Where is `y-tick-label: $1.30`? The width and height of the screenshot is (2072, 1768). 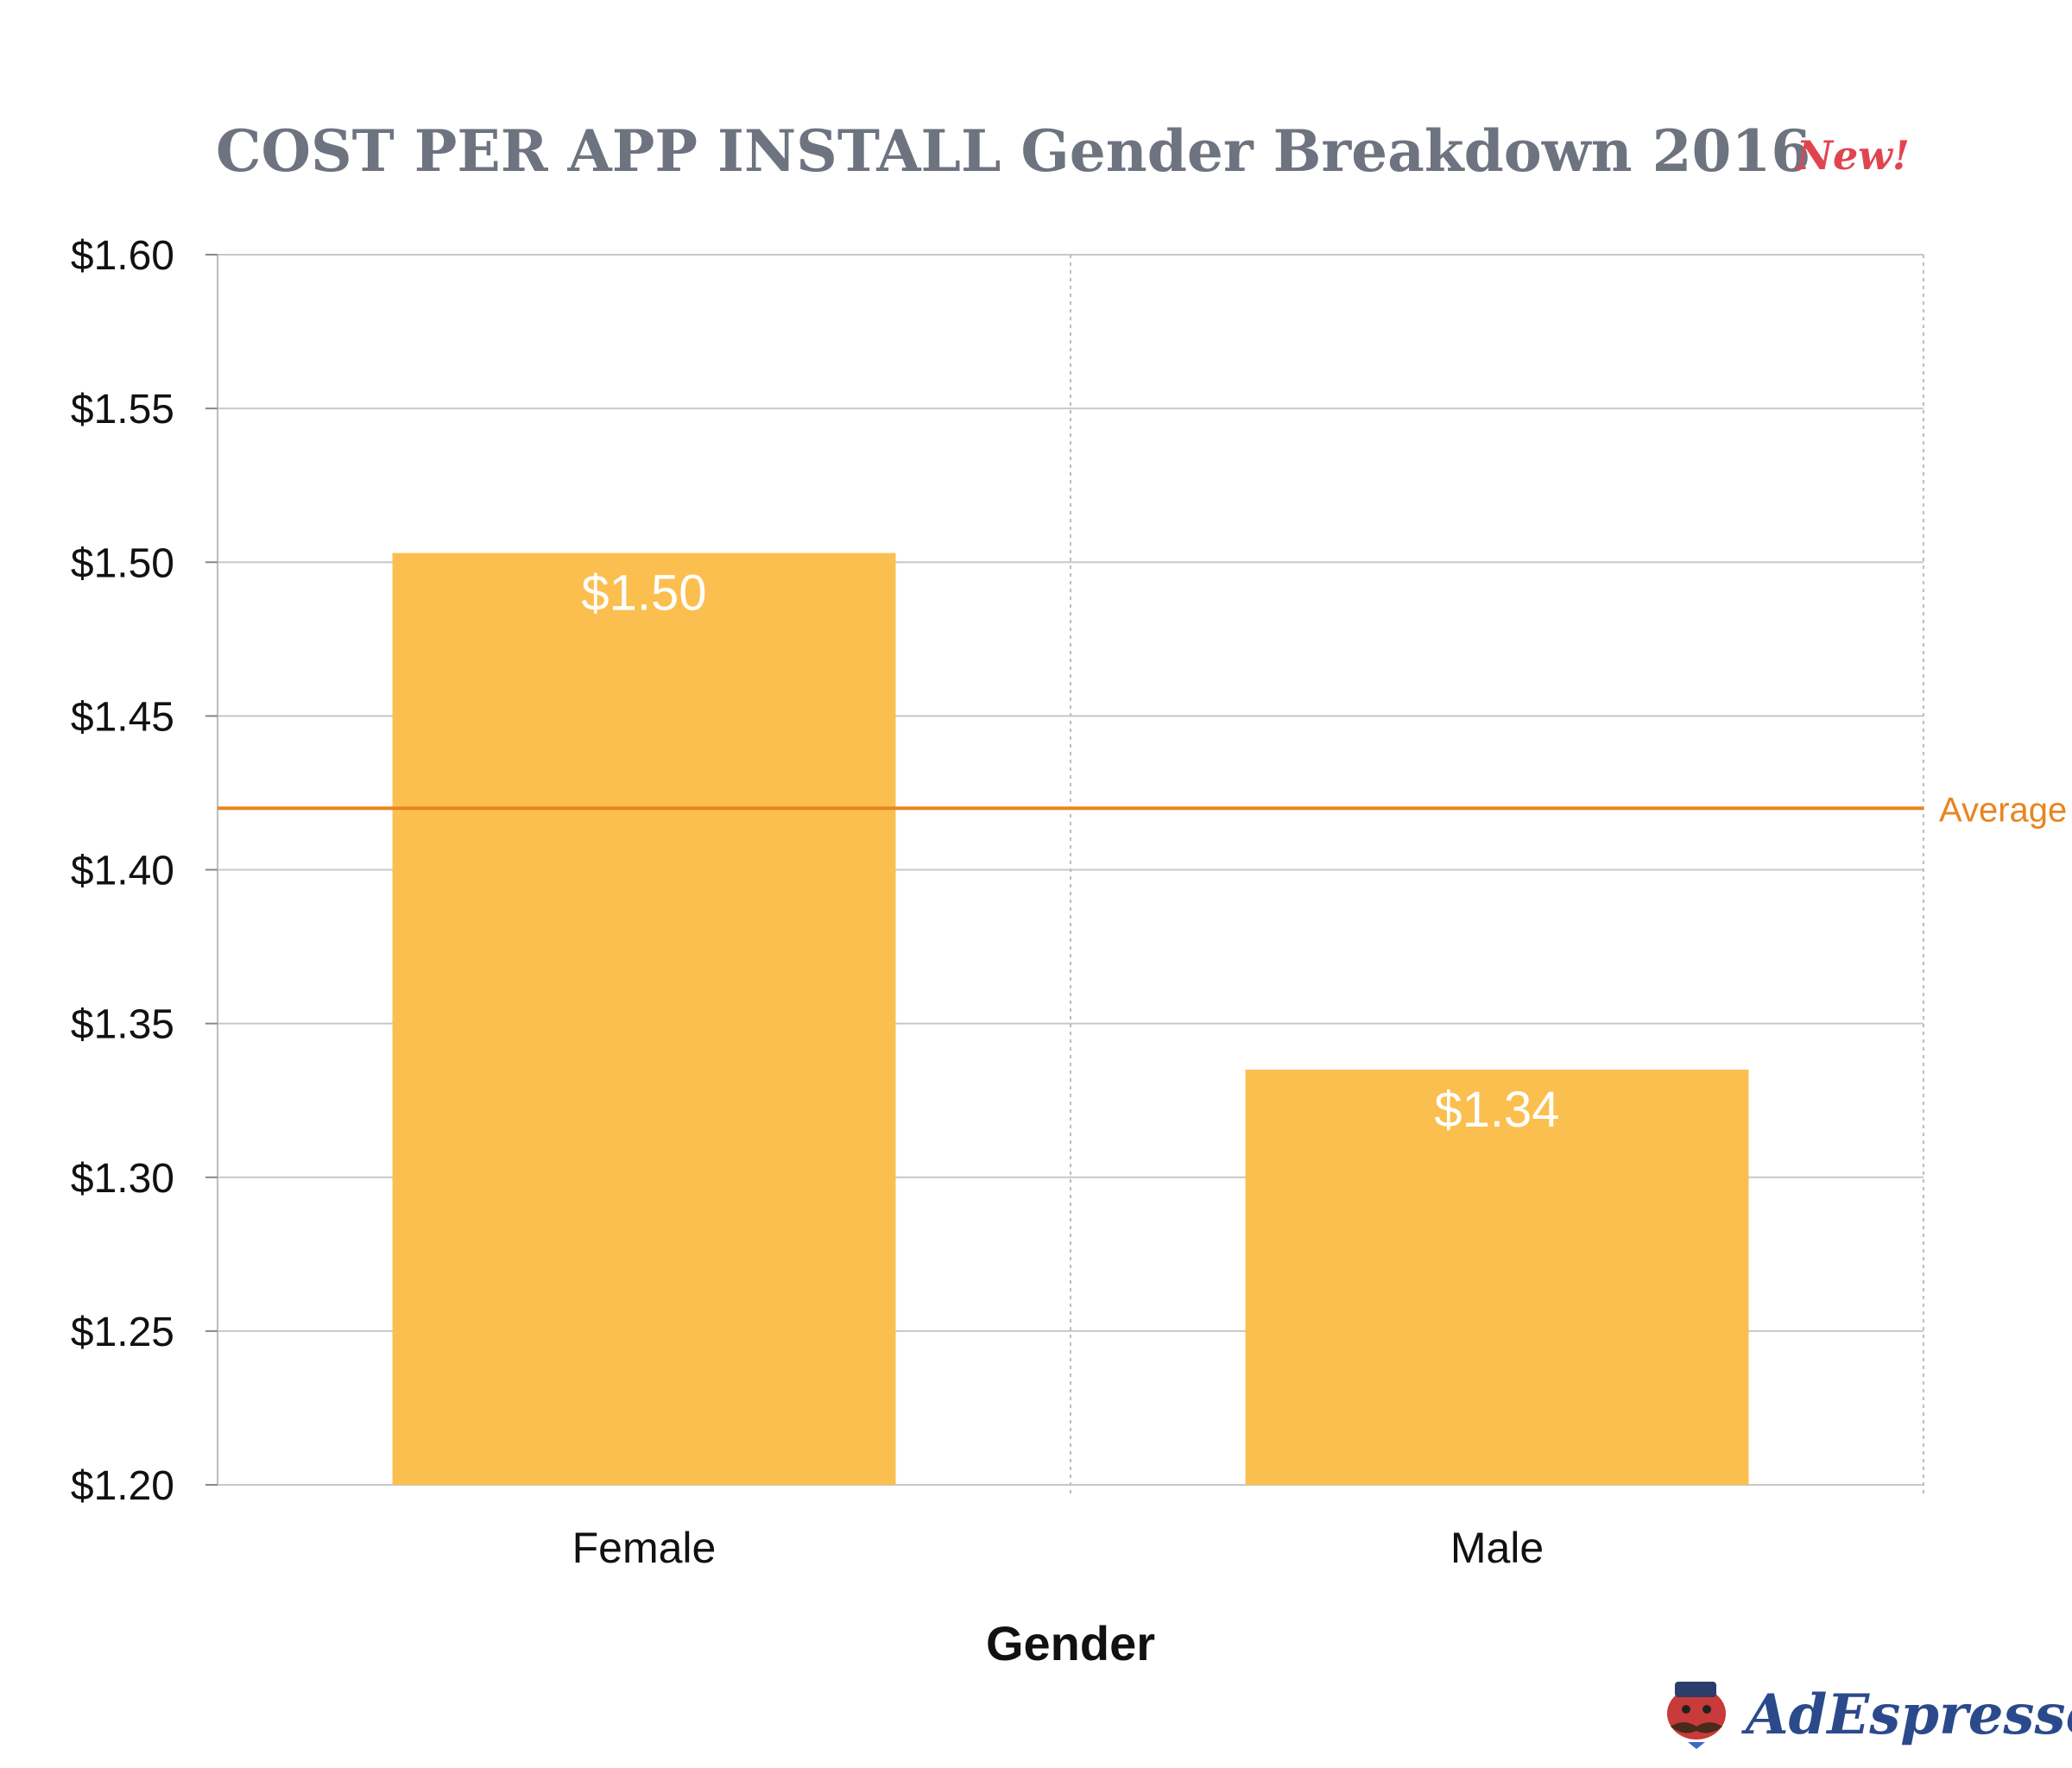 y-tick-label: $1.30 is located at coordinates (122, 1179).